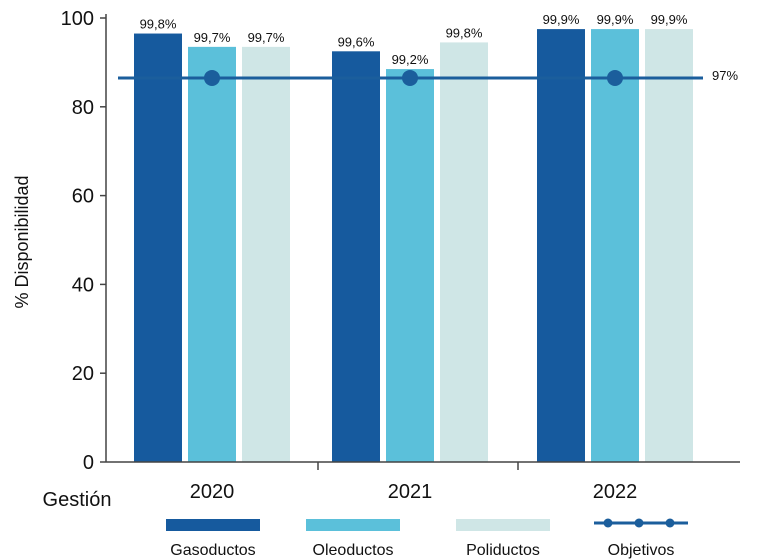 The height and width of the screenshot is (560, 770). I want to click on x-axis-title: Gestión, so click(77, 500).